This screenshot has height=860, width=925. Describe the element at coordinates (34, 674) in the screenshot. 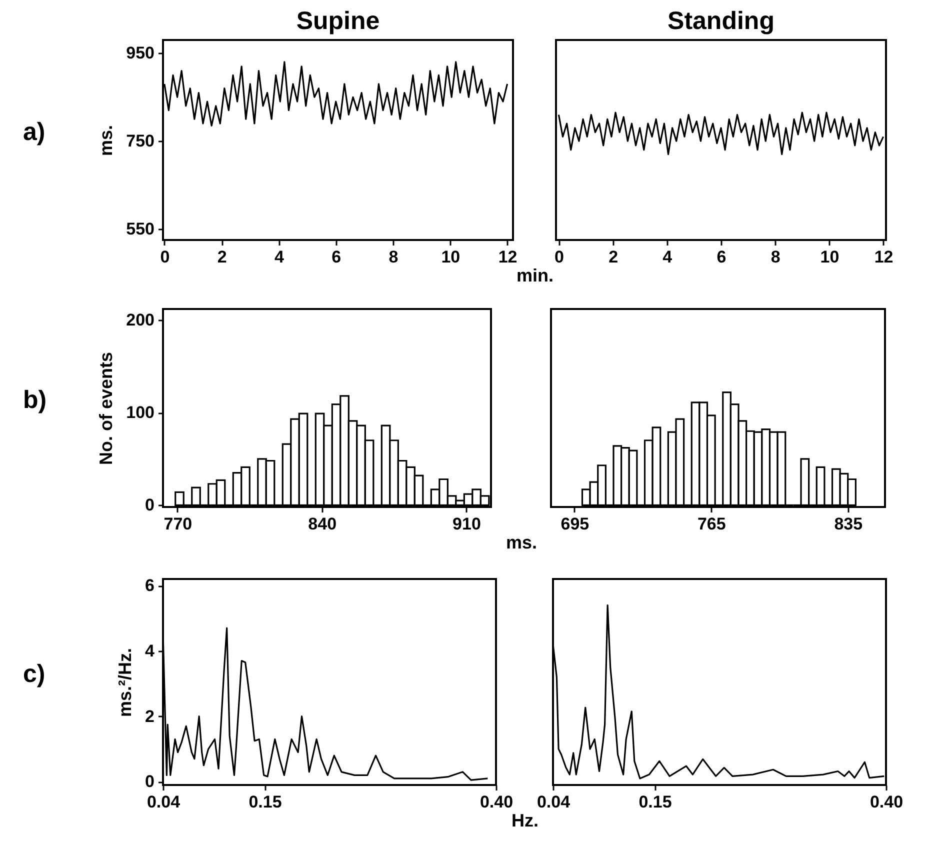

I see `text: c)` at that location.